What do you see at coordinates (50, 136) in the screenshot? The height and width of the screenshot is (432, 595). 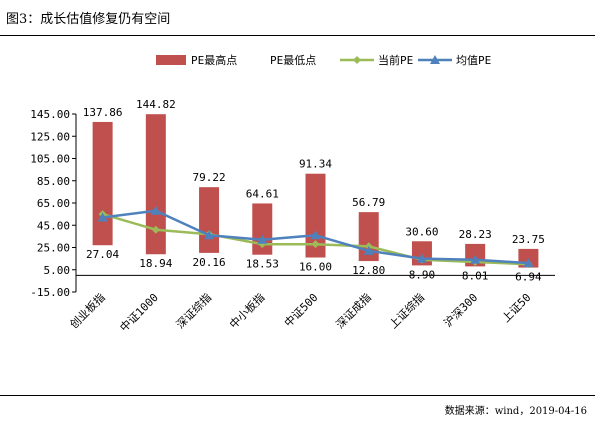 I see `y-tick-label: 125.00` at bounding box center [50, 136].